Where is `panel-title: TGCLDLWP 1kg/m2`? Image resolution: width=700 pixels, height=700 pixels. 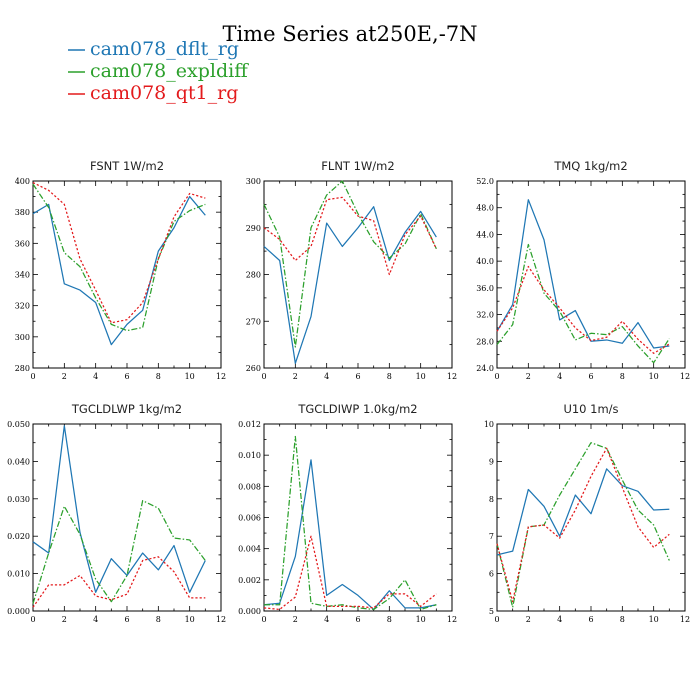 panel-title: TGCLDLWP 1kg/m2 is located at coordinates (126, 409).